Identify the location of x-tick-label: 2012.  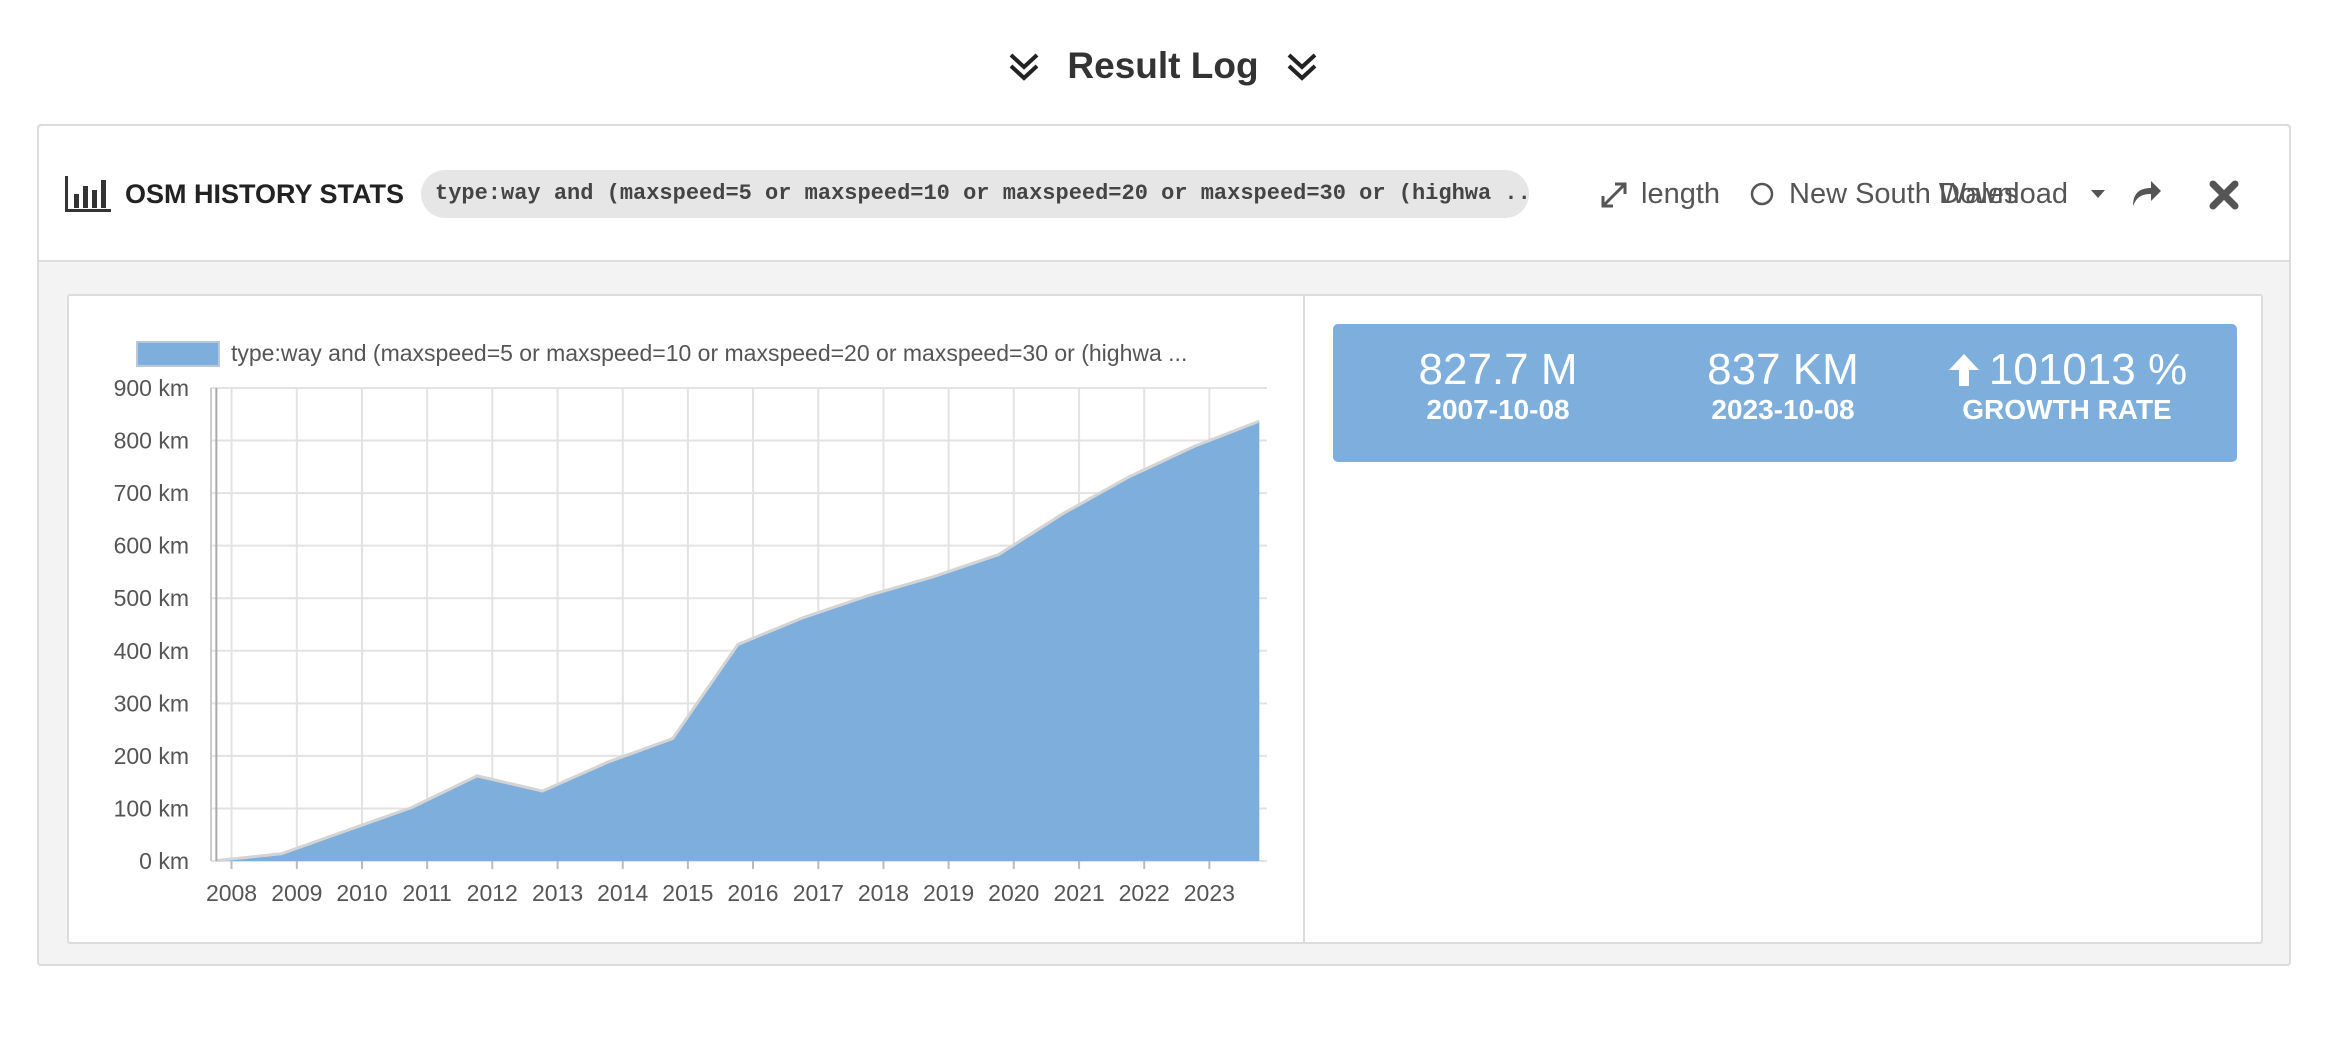
(492, 893).